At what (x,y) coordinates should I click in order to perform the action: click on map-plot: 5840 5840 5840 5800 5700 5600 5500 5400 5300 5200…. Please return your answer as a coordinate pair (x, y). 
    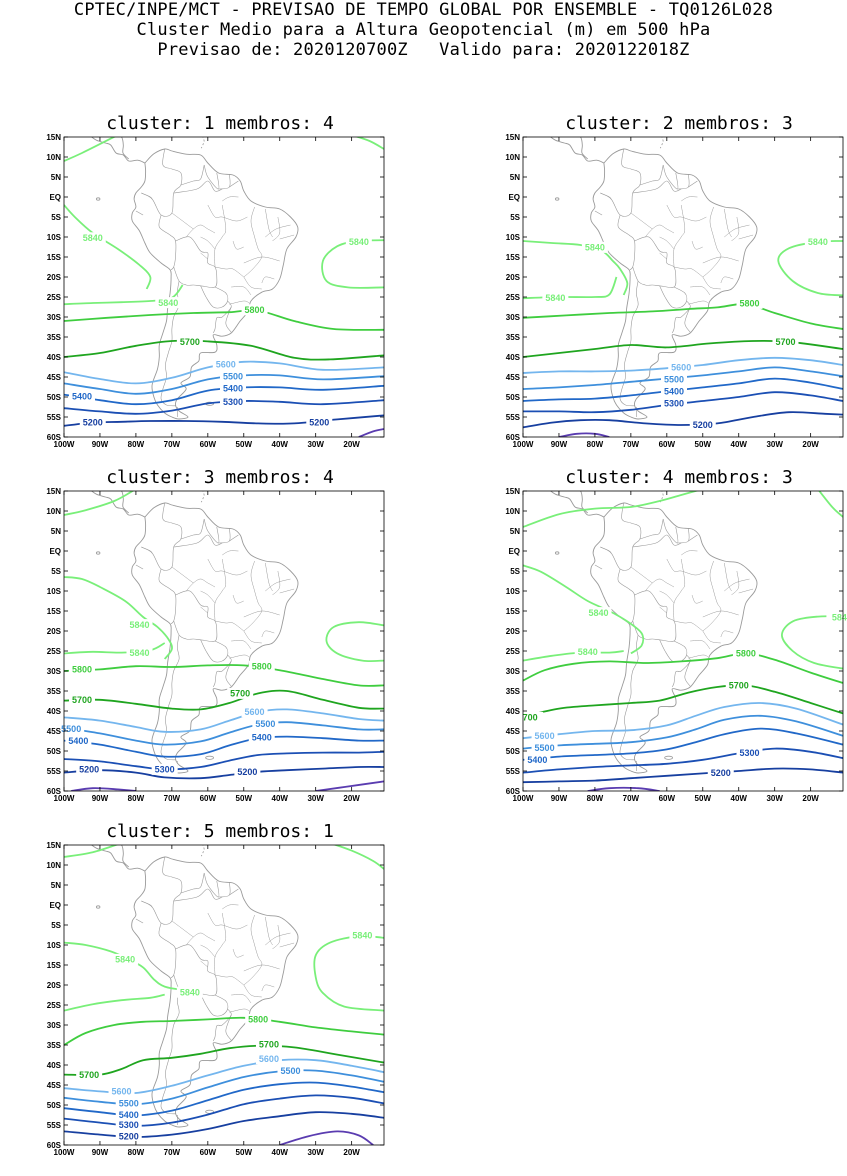
    Looking at the image, I should click on (674, 291).